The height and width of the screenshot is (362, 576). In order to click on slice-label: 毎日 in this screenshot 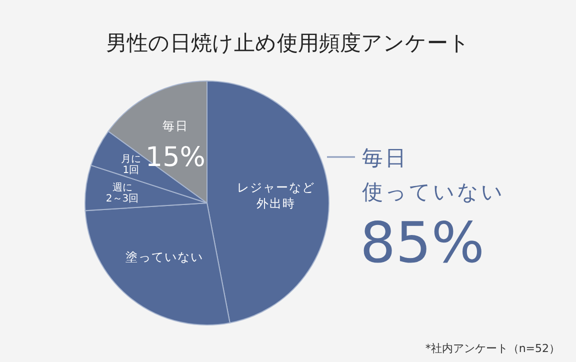, I will do `click(175, 126)`.